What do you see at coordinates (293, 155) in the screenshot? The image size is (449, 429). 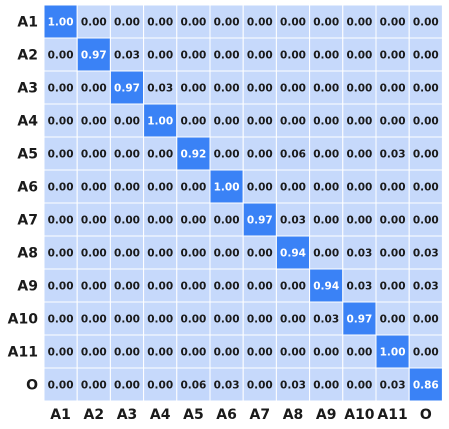 I see `cell-value-label: 0.06` at bounding box center [293, 155].